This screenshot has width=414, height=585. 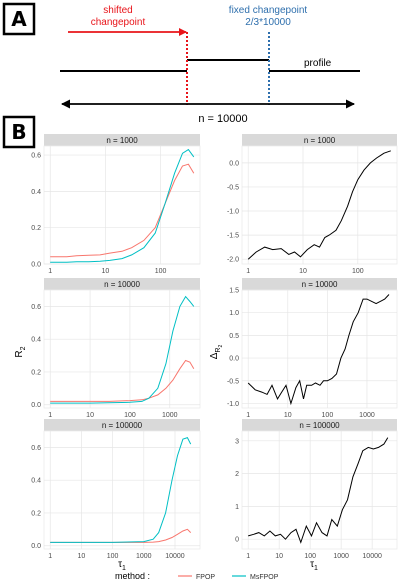 I want to click on facet-0: n = 1000 0.0 0.2 0.4 0.6 1 10 100, so click(x=116, y=204).